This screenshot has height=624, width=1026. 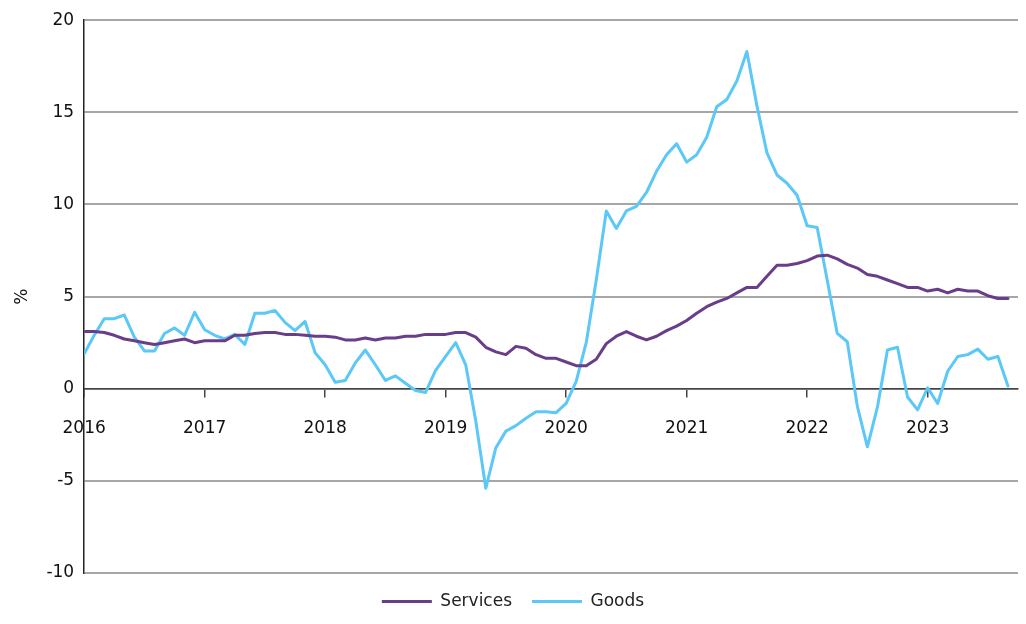 What do you see at coordinates (807, 427) in the screenshot?
I see `x-tick-label: 2022` at bounding box center [807, 427].